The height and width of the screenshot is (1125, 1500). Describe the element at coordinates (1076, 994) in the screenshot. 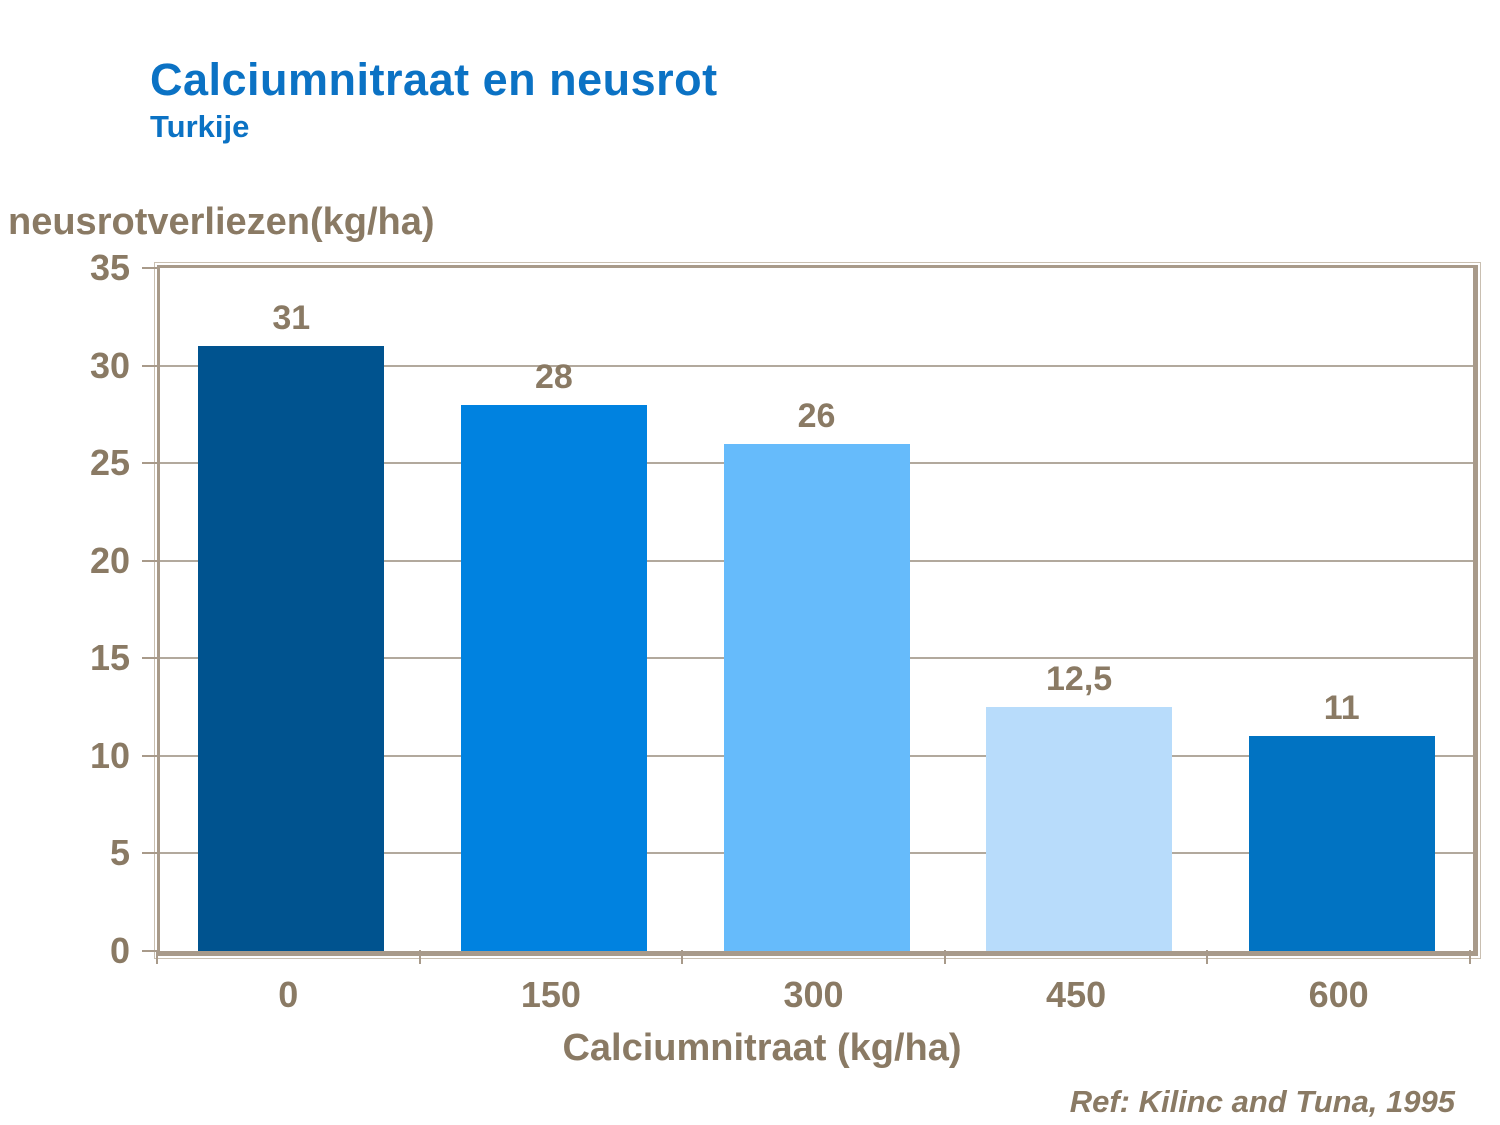

I see `x-tick-label: 450` at that location.